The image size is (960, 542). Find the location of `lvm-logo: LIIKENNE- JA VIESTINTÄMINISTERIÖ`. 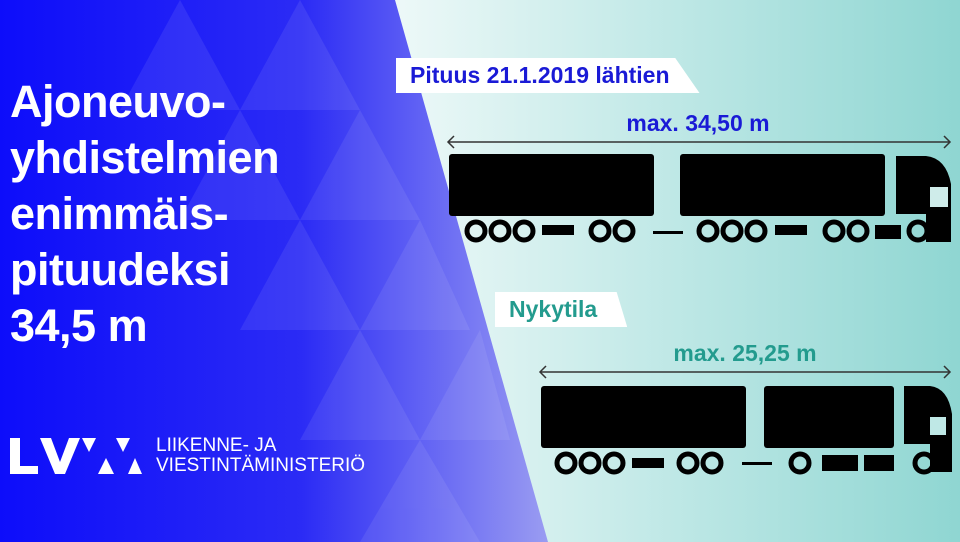

lvm-logo: LIIKENNE- JA VIESTINTÄMINISTERIÖ is located at coordinates (187, 456).